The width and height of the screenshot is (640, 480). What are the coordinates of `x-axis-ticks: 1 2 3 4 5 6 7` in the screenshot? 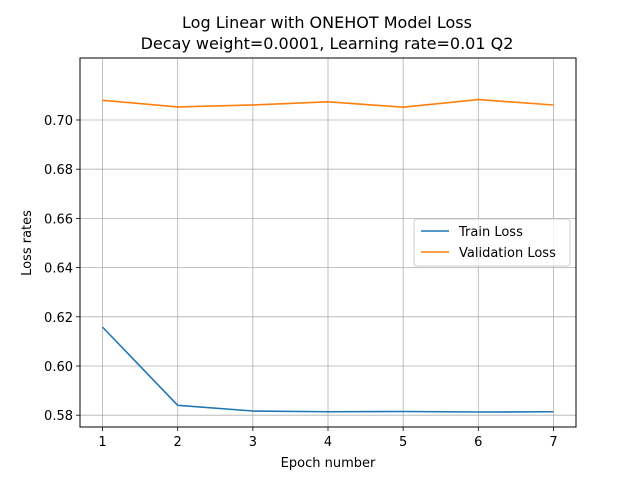 It's located at (328, 438).